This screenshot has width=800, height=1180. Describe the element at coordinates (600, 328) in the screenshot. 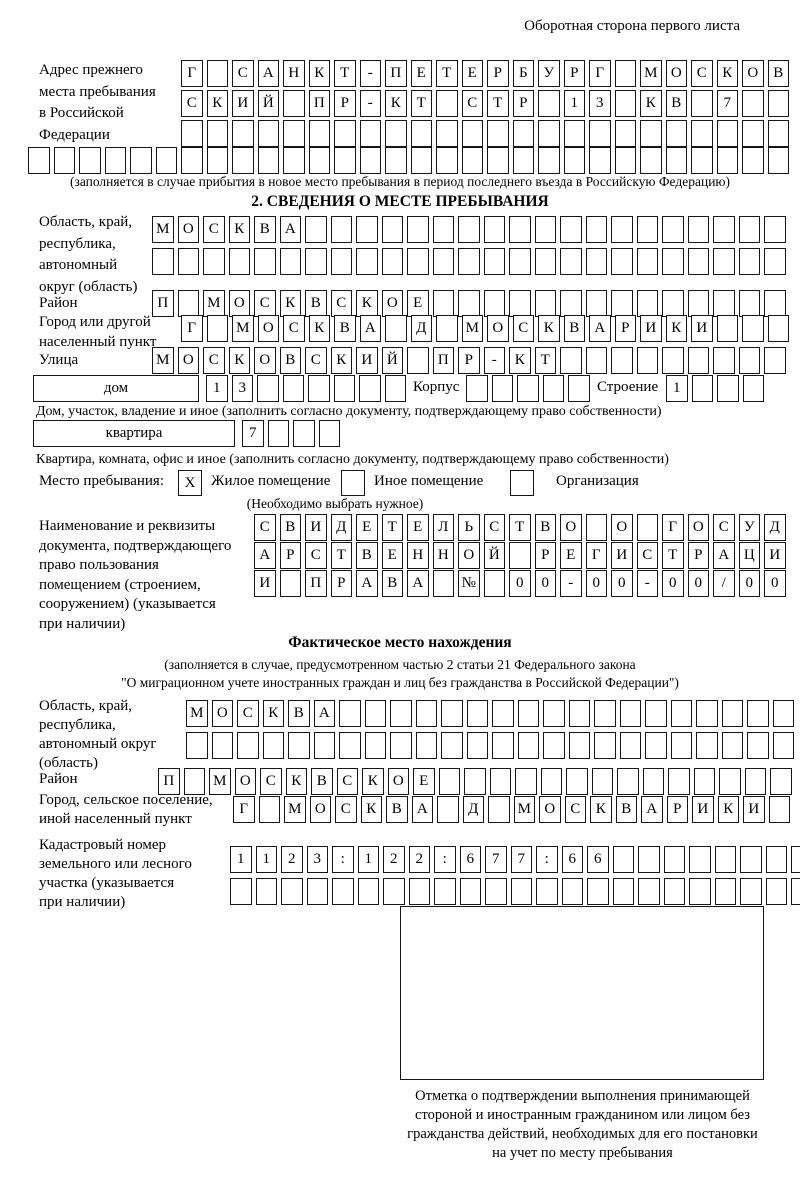

I see `char-cell: А` at that location.